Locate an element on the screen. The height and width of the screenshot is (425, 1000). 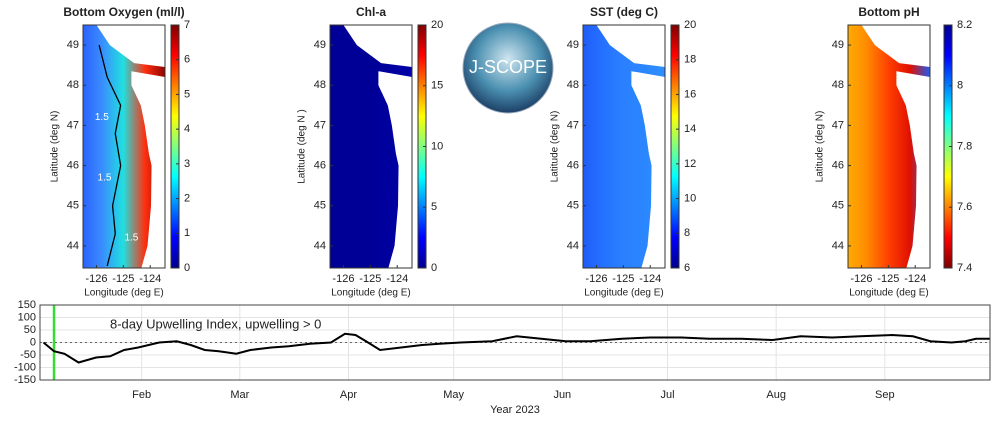
logo-disc is located at coordinates (508, 68).